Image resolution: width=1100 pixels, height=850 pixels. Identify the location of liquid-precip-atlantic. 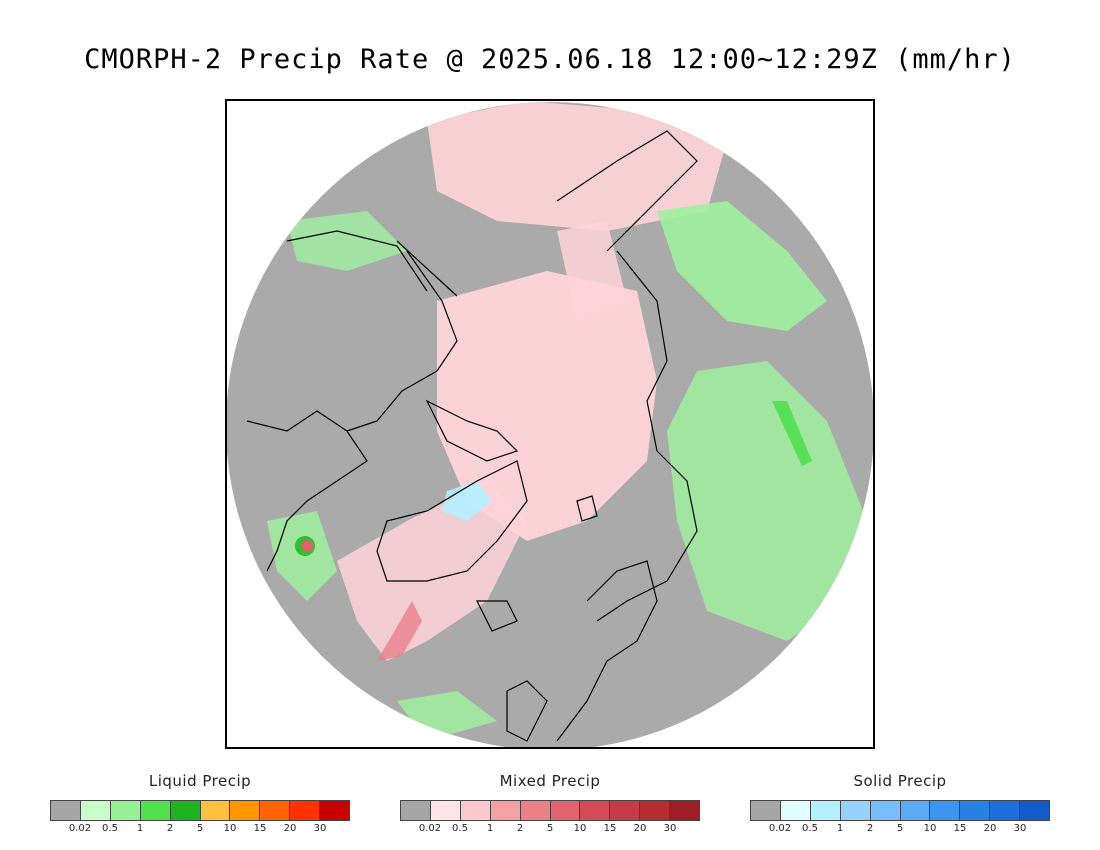
(767, 501).